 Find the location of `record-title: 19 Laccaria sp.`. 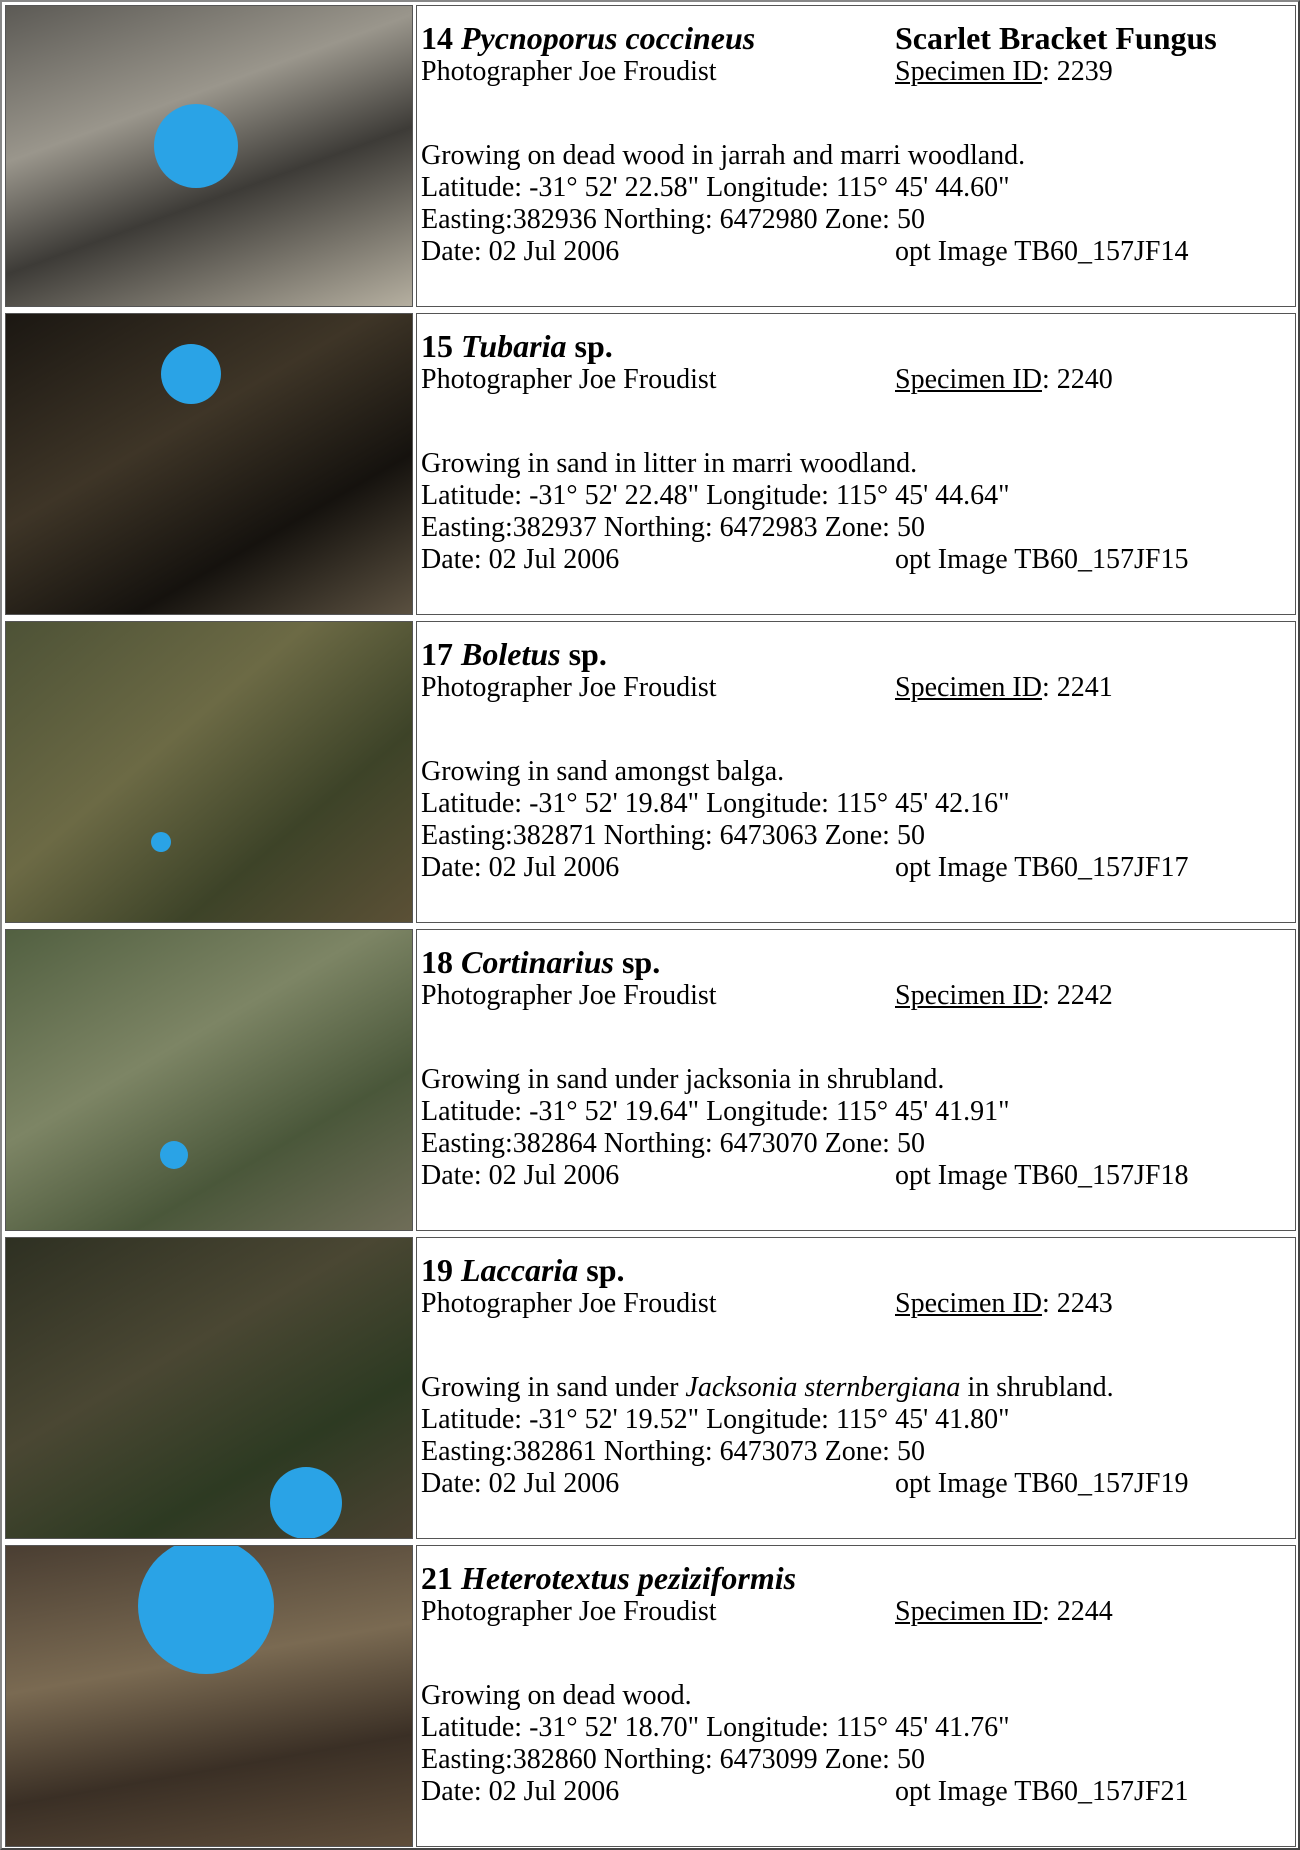

record-title: 19 Laccaria sp. is located at coordinates (523, 1270).